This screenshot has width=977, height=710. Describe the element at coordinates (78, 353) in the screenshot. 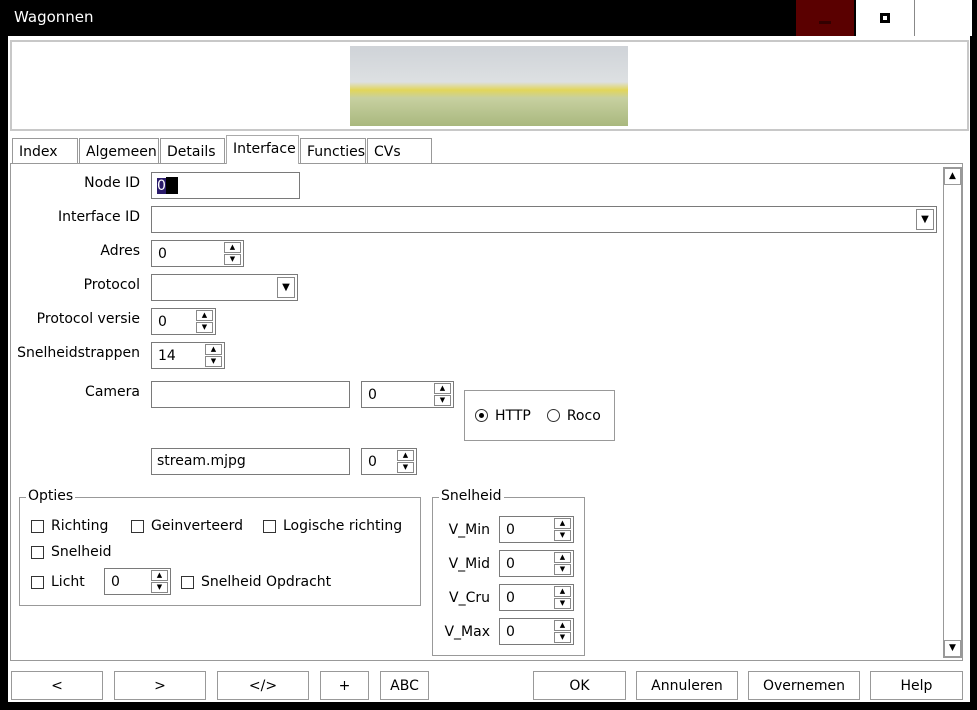

I see `snelheidstrappen-label: Snelheidstrappen` at that location.